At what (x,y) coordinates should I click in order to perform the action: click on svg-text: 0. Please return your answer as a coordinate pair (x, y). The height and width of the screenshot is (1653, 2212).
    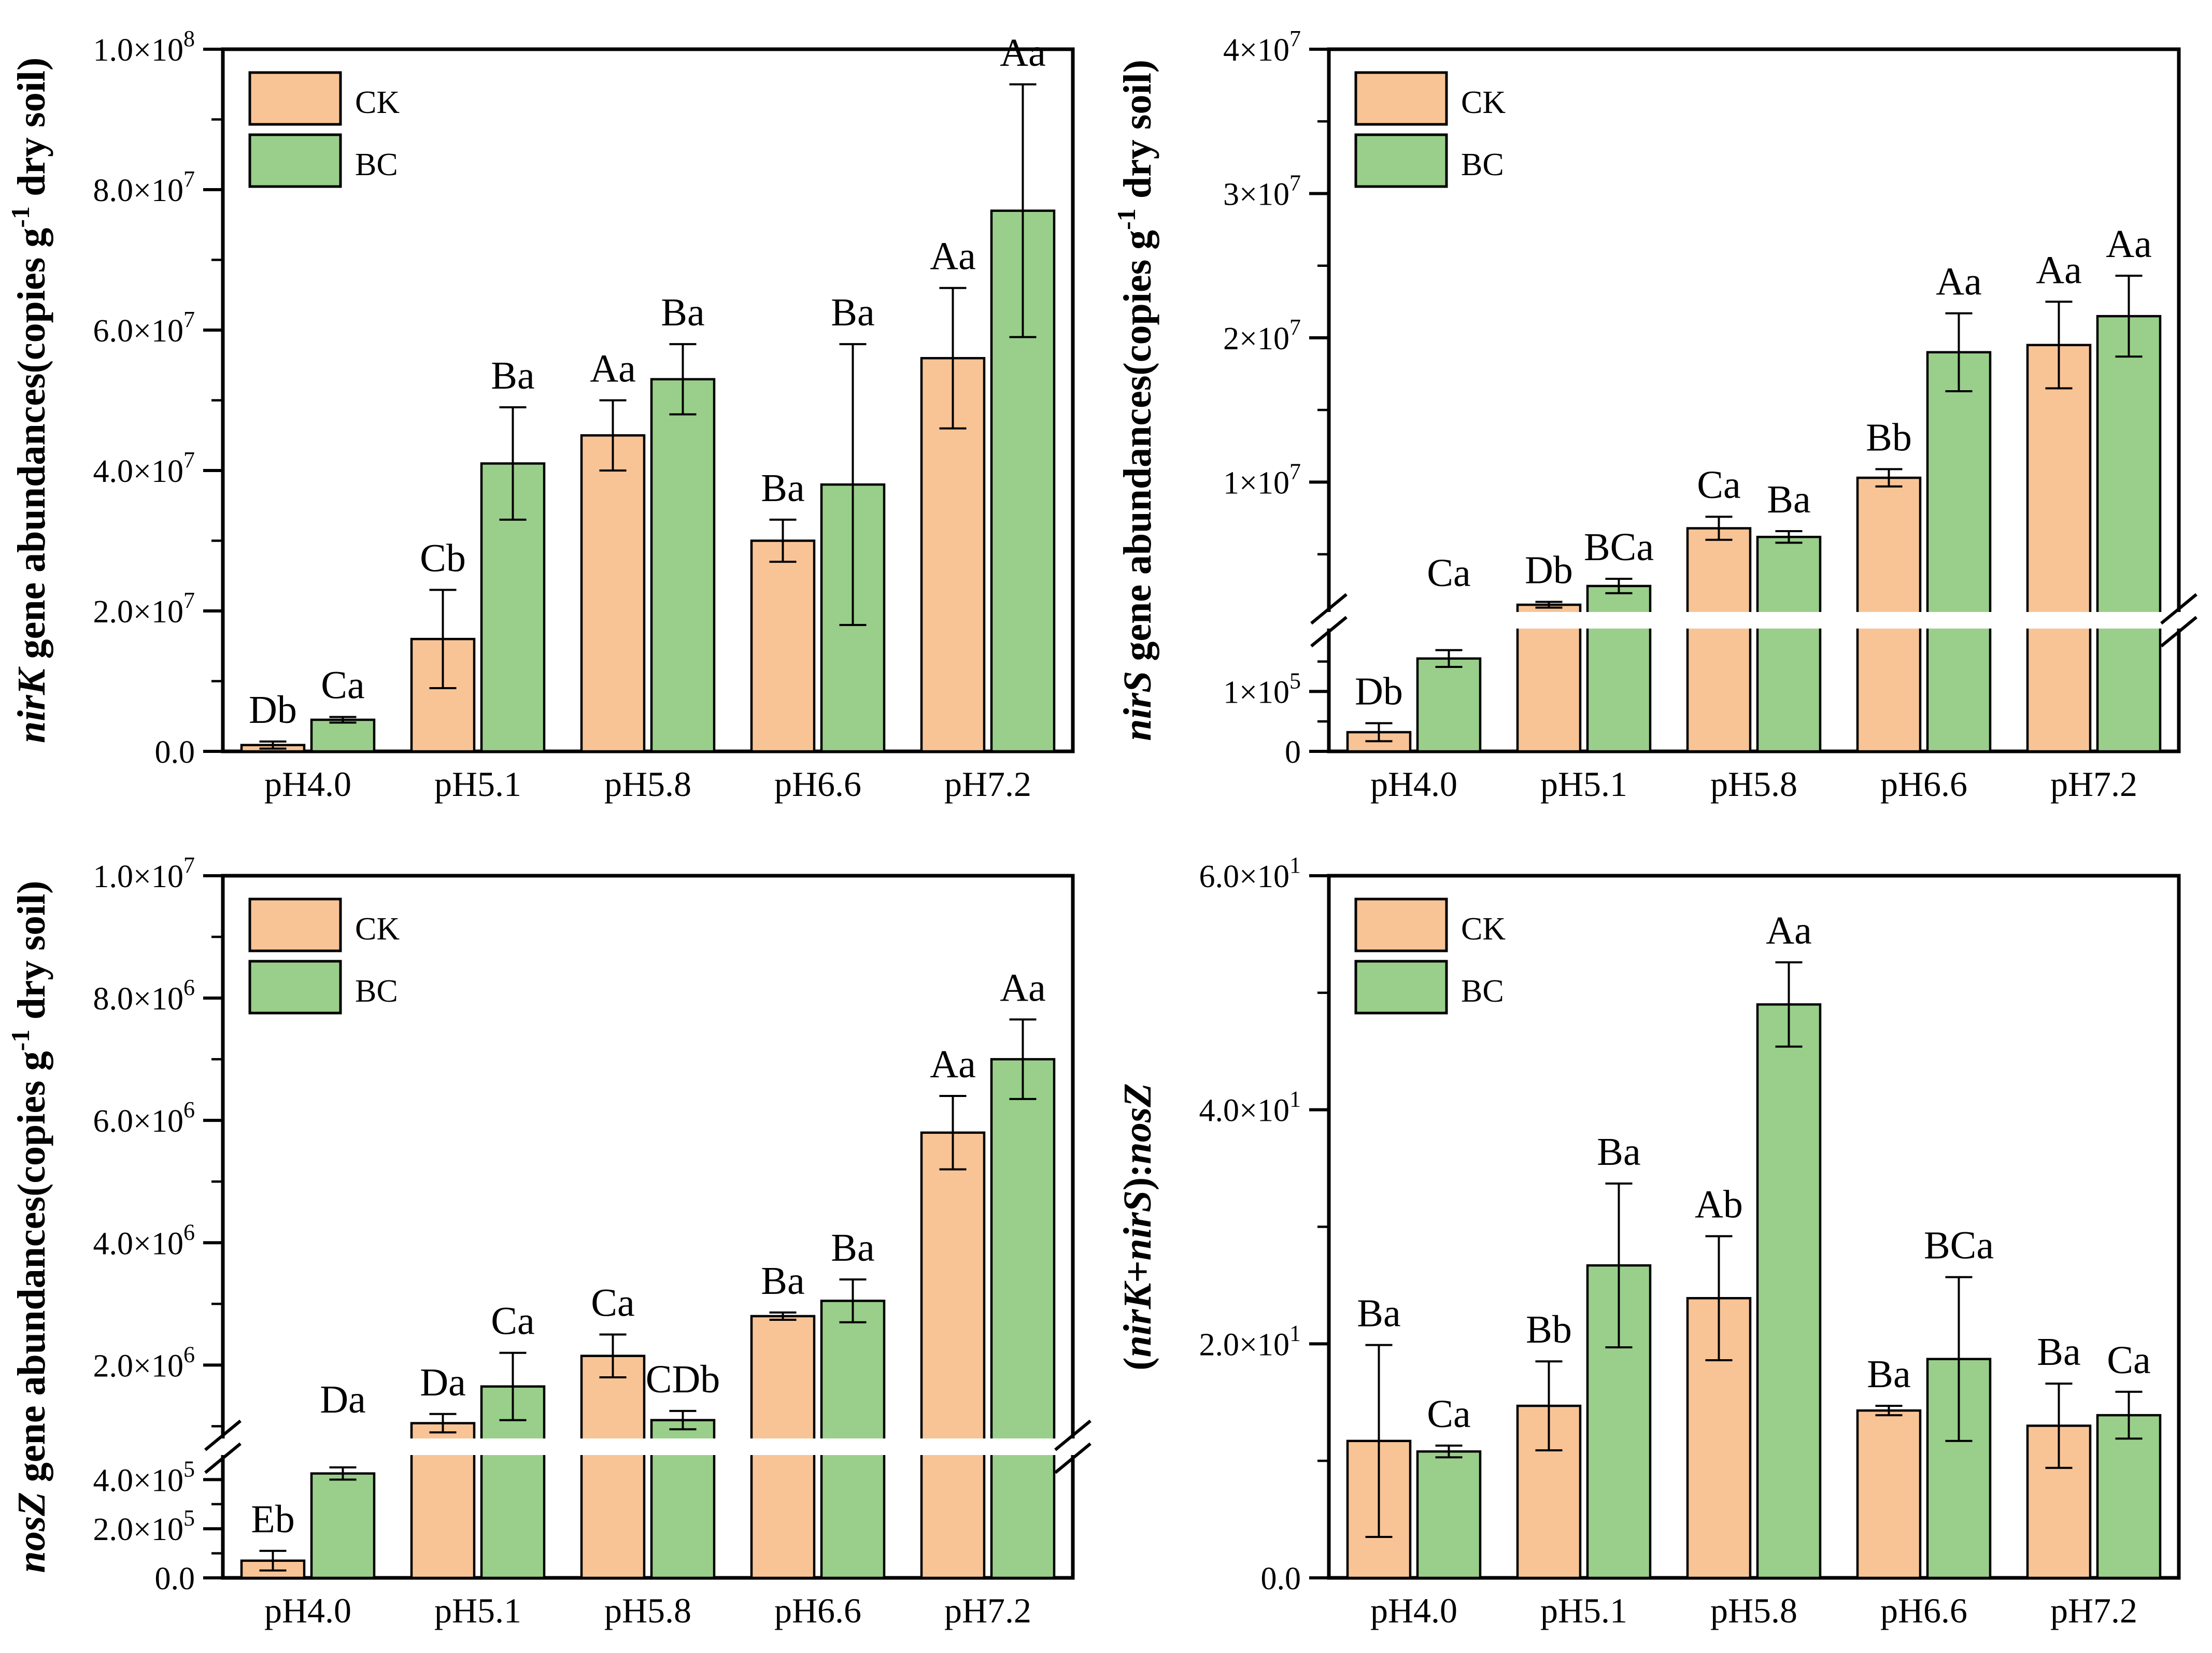
    Looking at the image, I should click on (1293, 752).